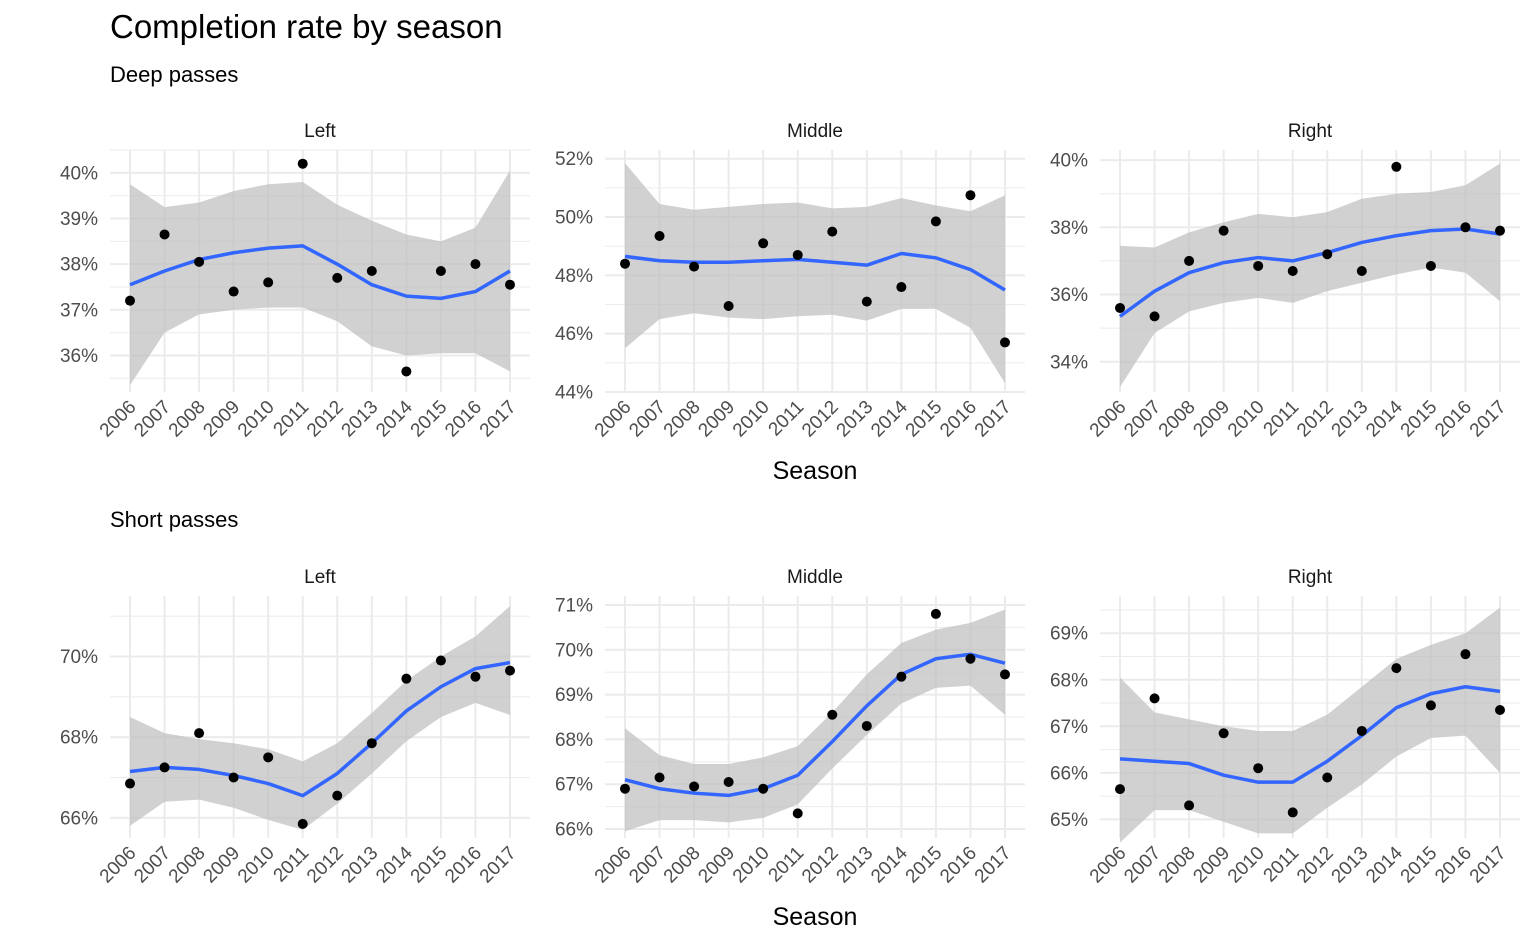  I want to click on data-point-deep-passes-middle-2017, so click(1005, 342).